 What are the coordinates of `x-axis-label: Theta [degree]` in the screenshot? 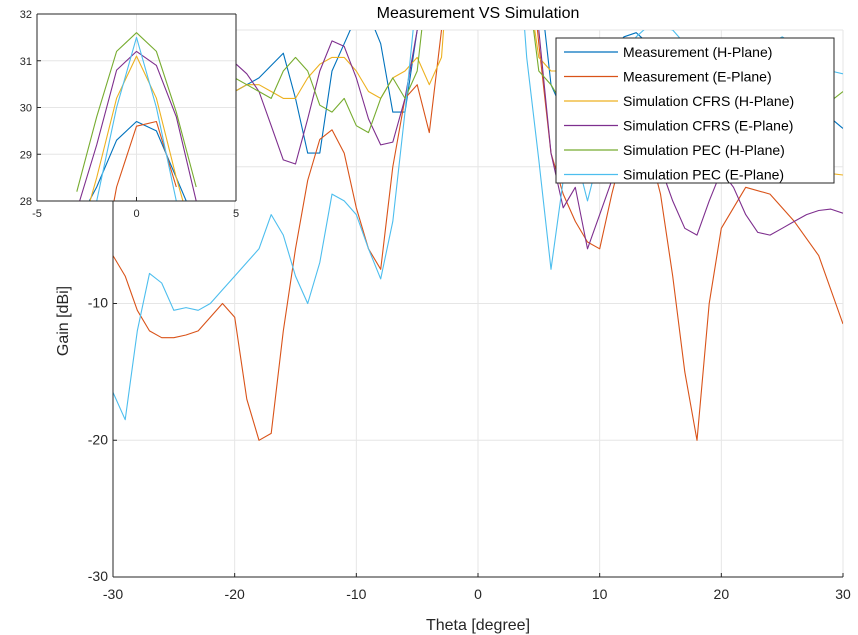 It's located at (478, 625).